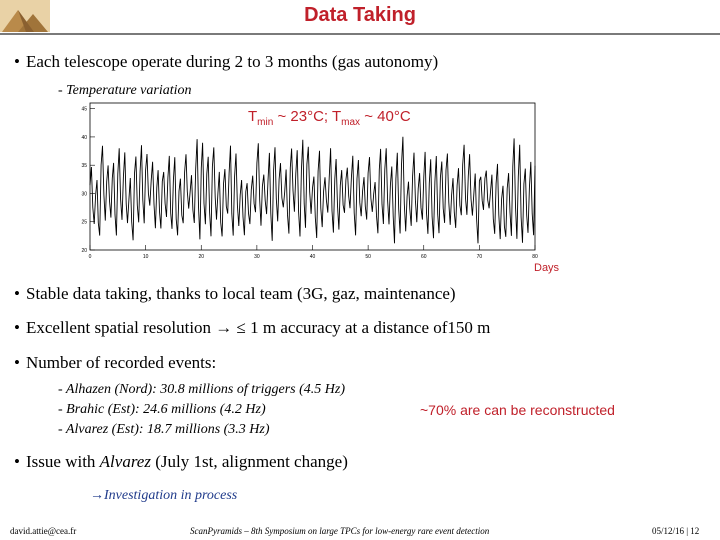 The width and height of the screenshot is (720, 540). I want to click on x-tick-label: 10, so click(146, 257).